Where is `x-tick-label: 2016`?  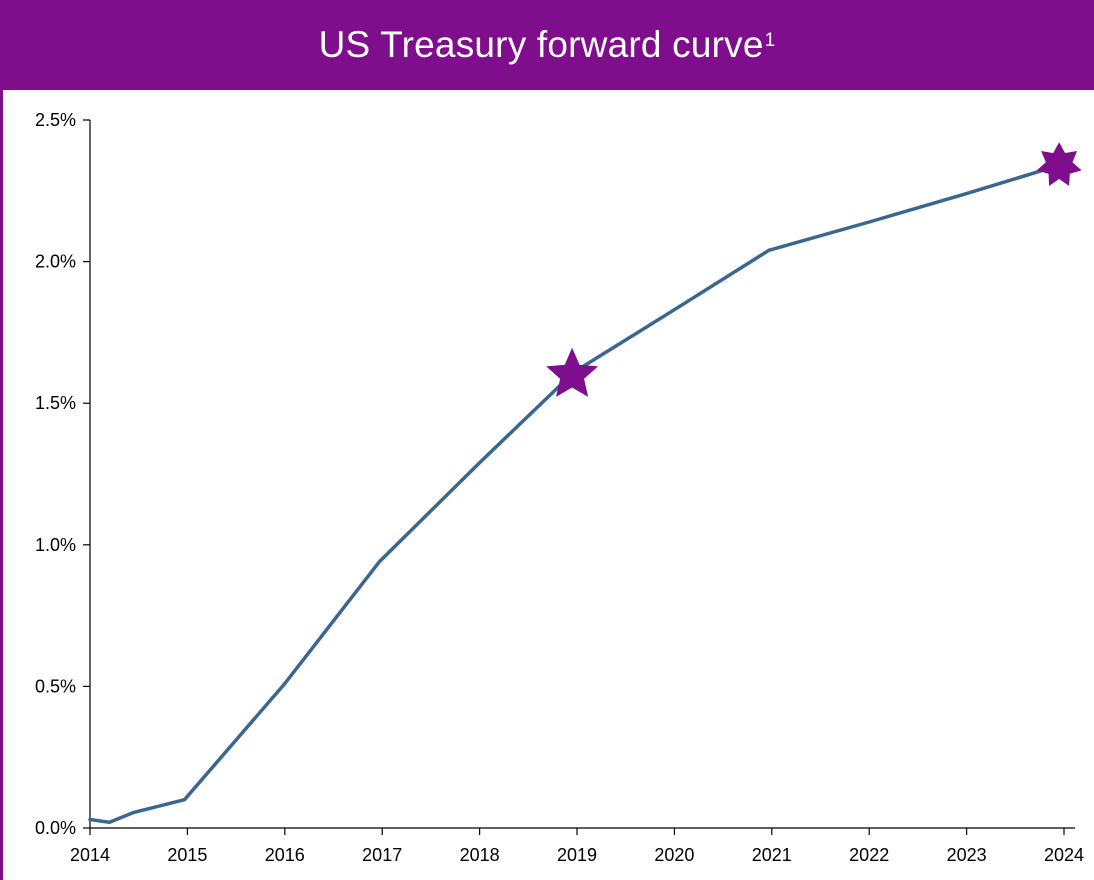 x-tick-label: 2016 is located at coordinates (285, 855).